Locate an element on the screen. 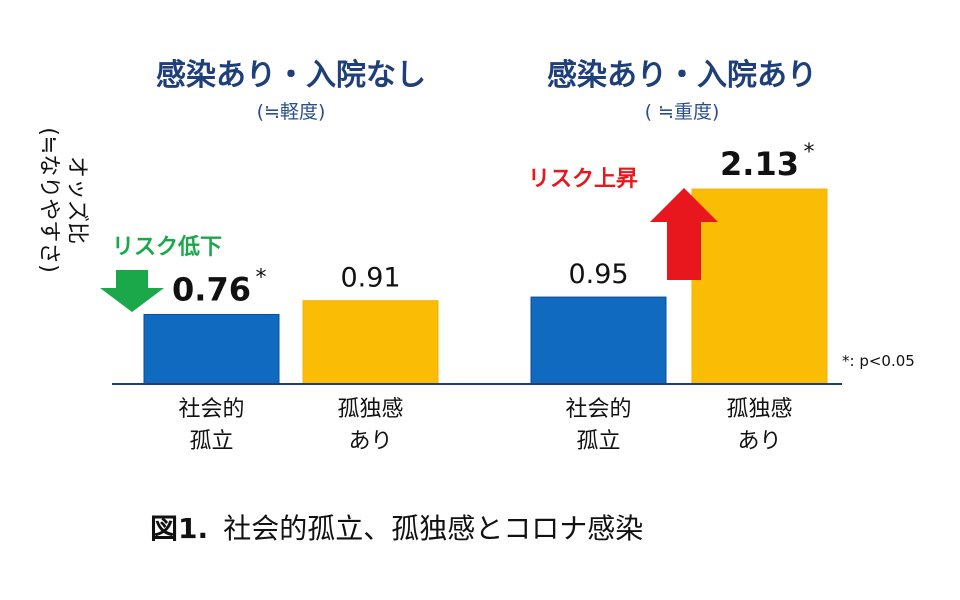  bar-loneliness is located at coordinates (370, 342).